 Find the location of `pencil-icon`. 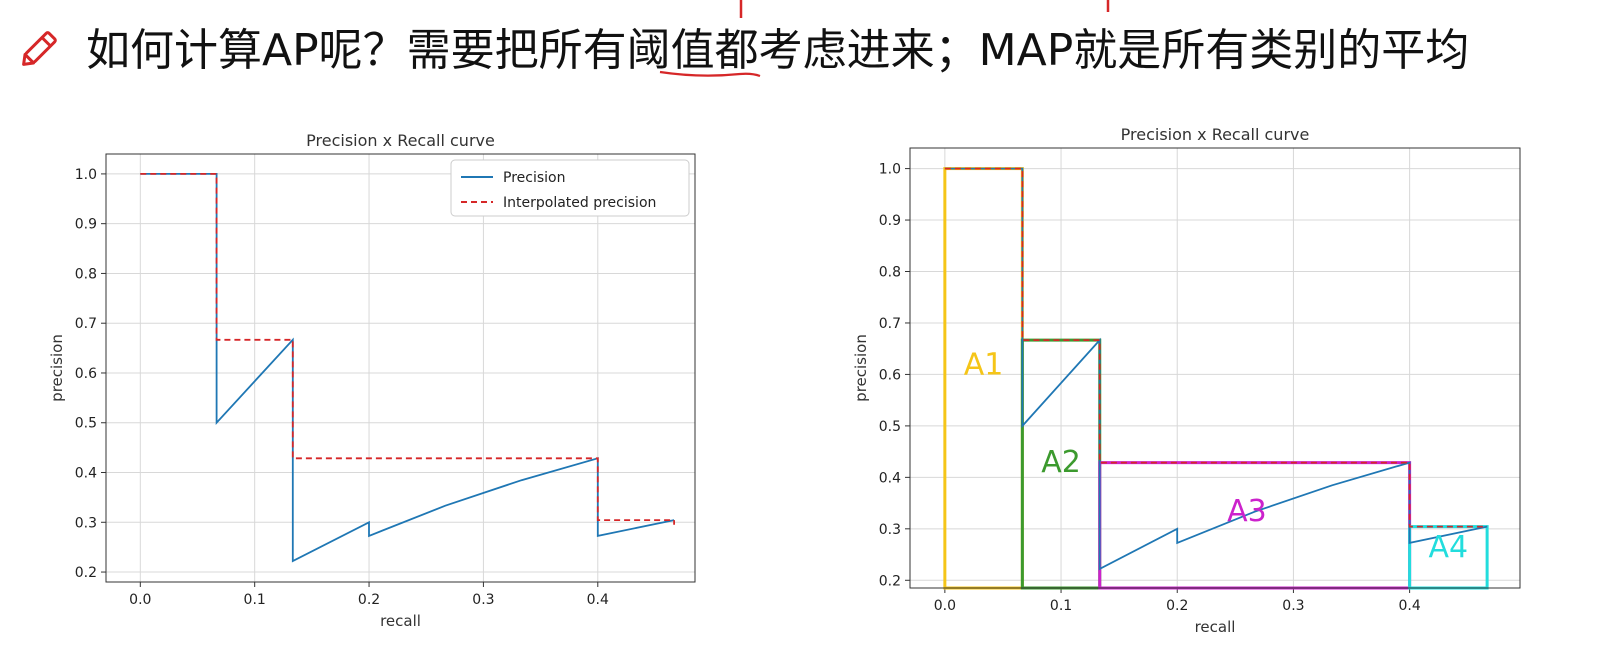

pencil-icon is located at coordinates (39, 48).